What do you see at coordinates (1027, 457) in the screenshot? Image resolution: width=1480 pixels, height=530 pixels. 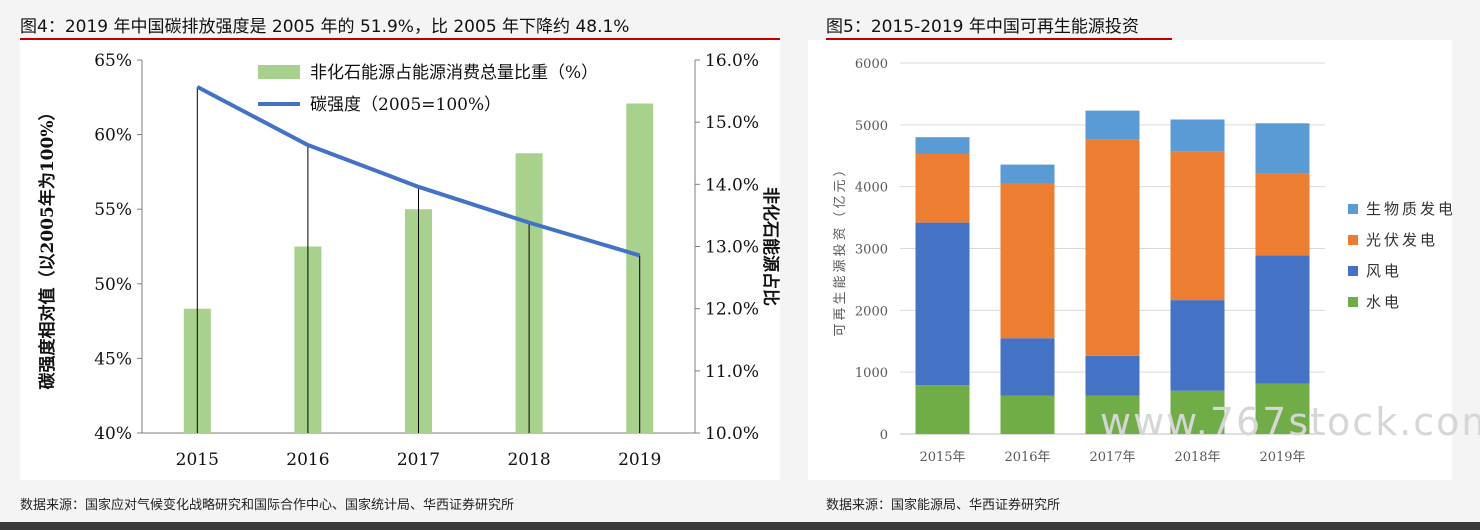 I see `x-tick-label: 2016年` at bounding box center [1027, 457].